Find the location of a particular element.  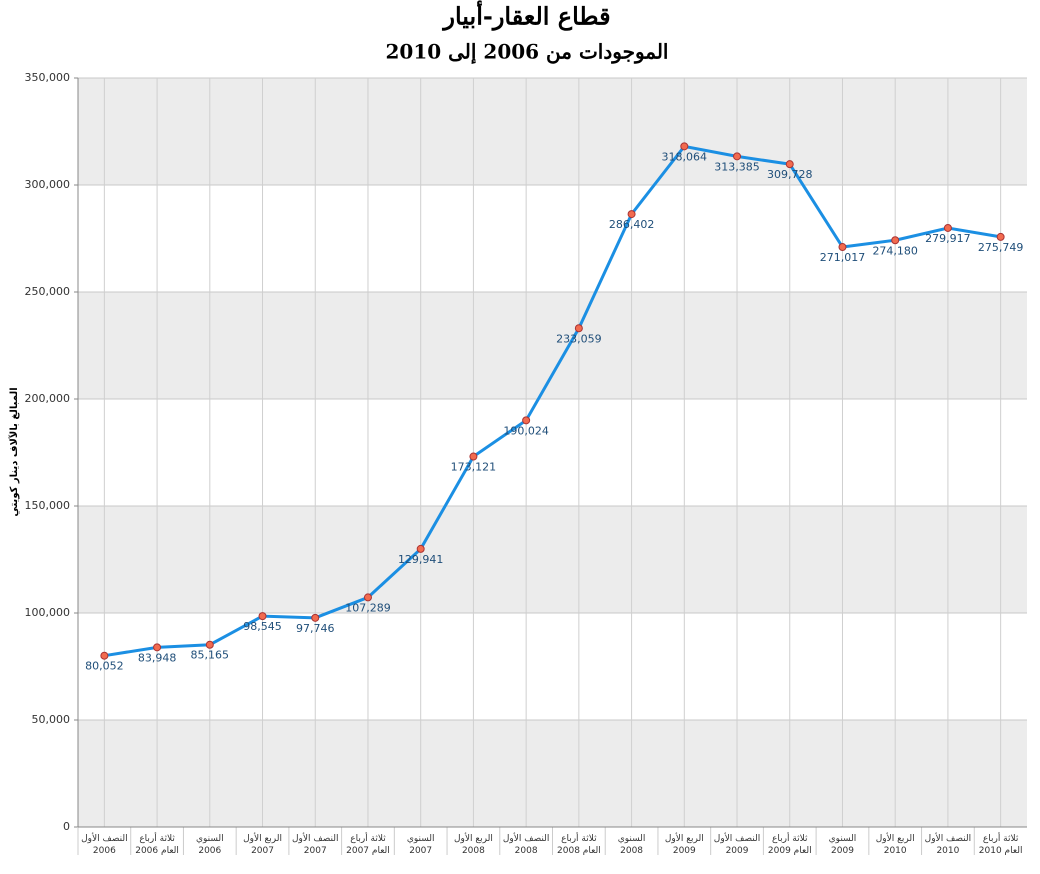

y-tick-label: 50,000 is located at coordinates (51, 719).